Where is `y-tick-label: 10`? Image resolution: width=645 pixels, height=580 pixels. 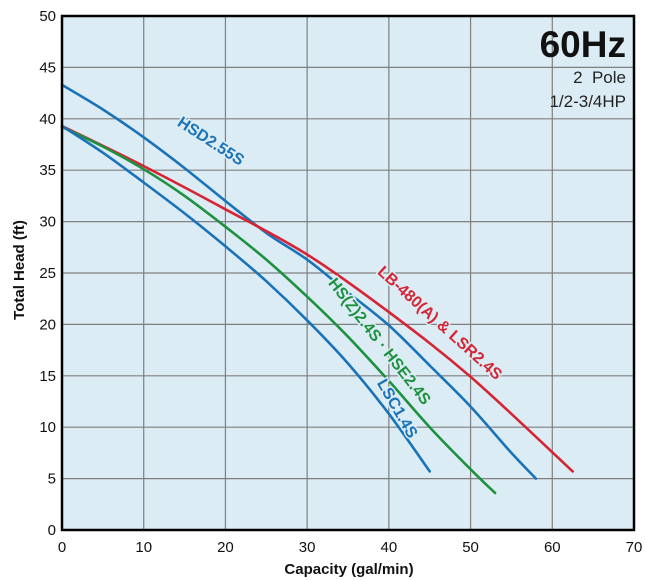
y-tick-label: 10 is located at coordinates (47, 427).